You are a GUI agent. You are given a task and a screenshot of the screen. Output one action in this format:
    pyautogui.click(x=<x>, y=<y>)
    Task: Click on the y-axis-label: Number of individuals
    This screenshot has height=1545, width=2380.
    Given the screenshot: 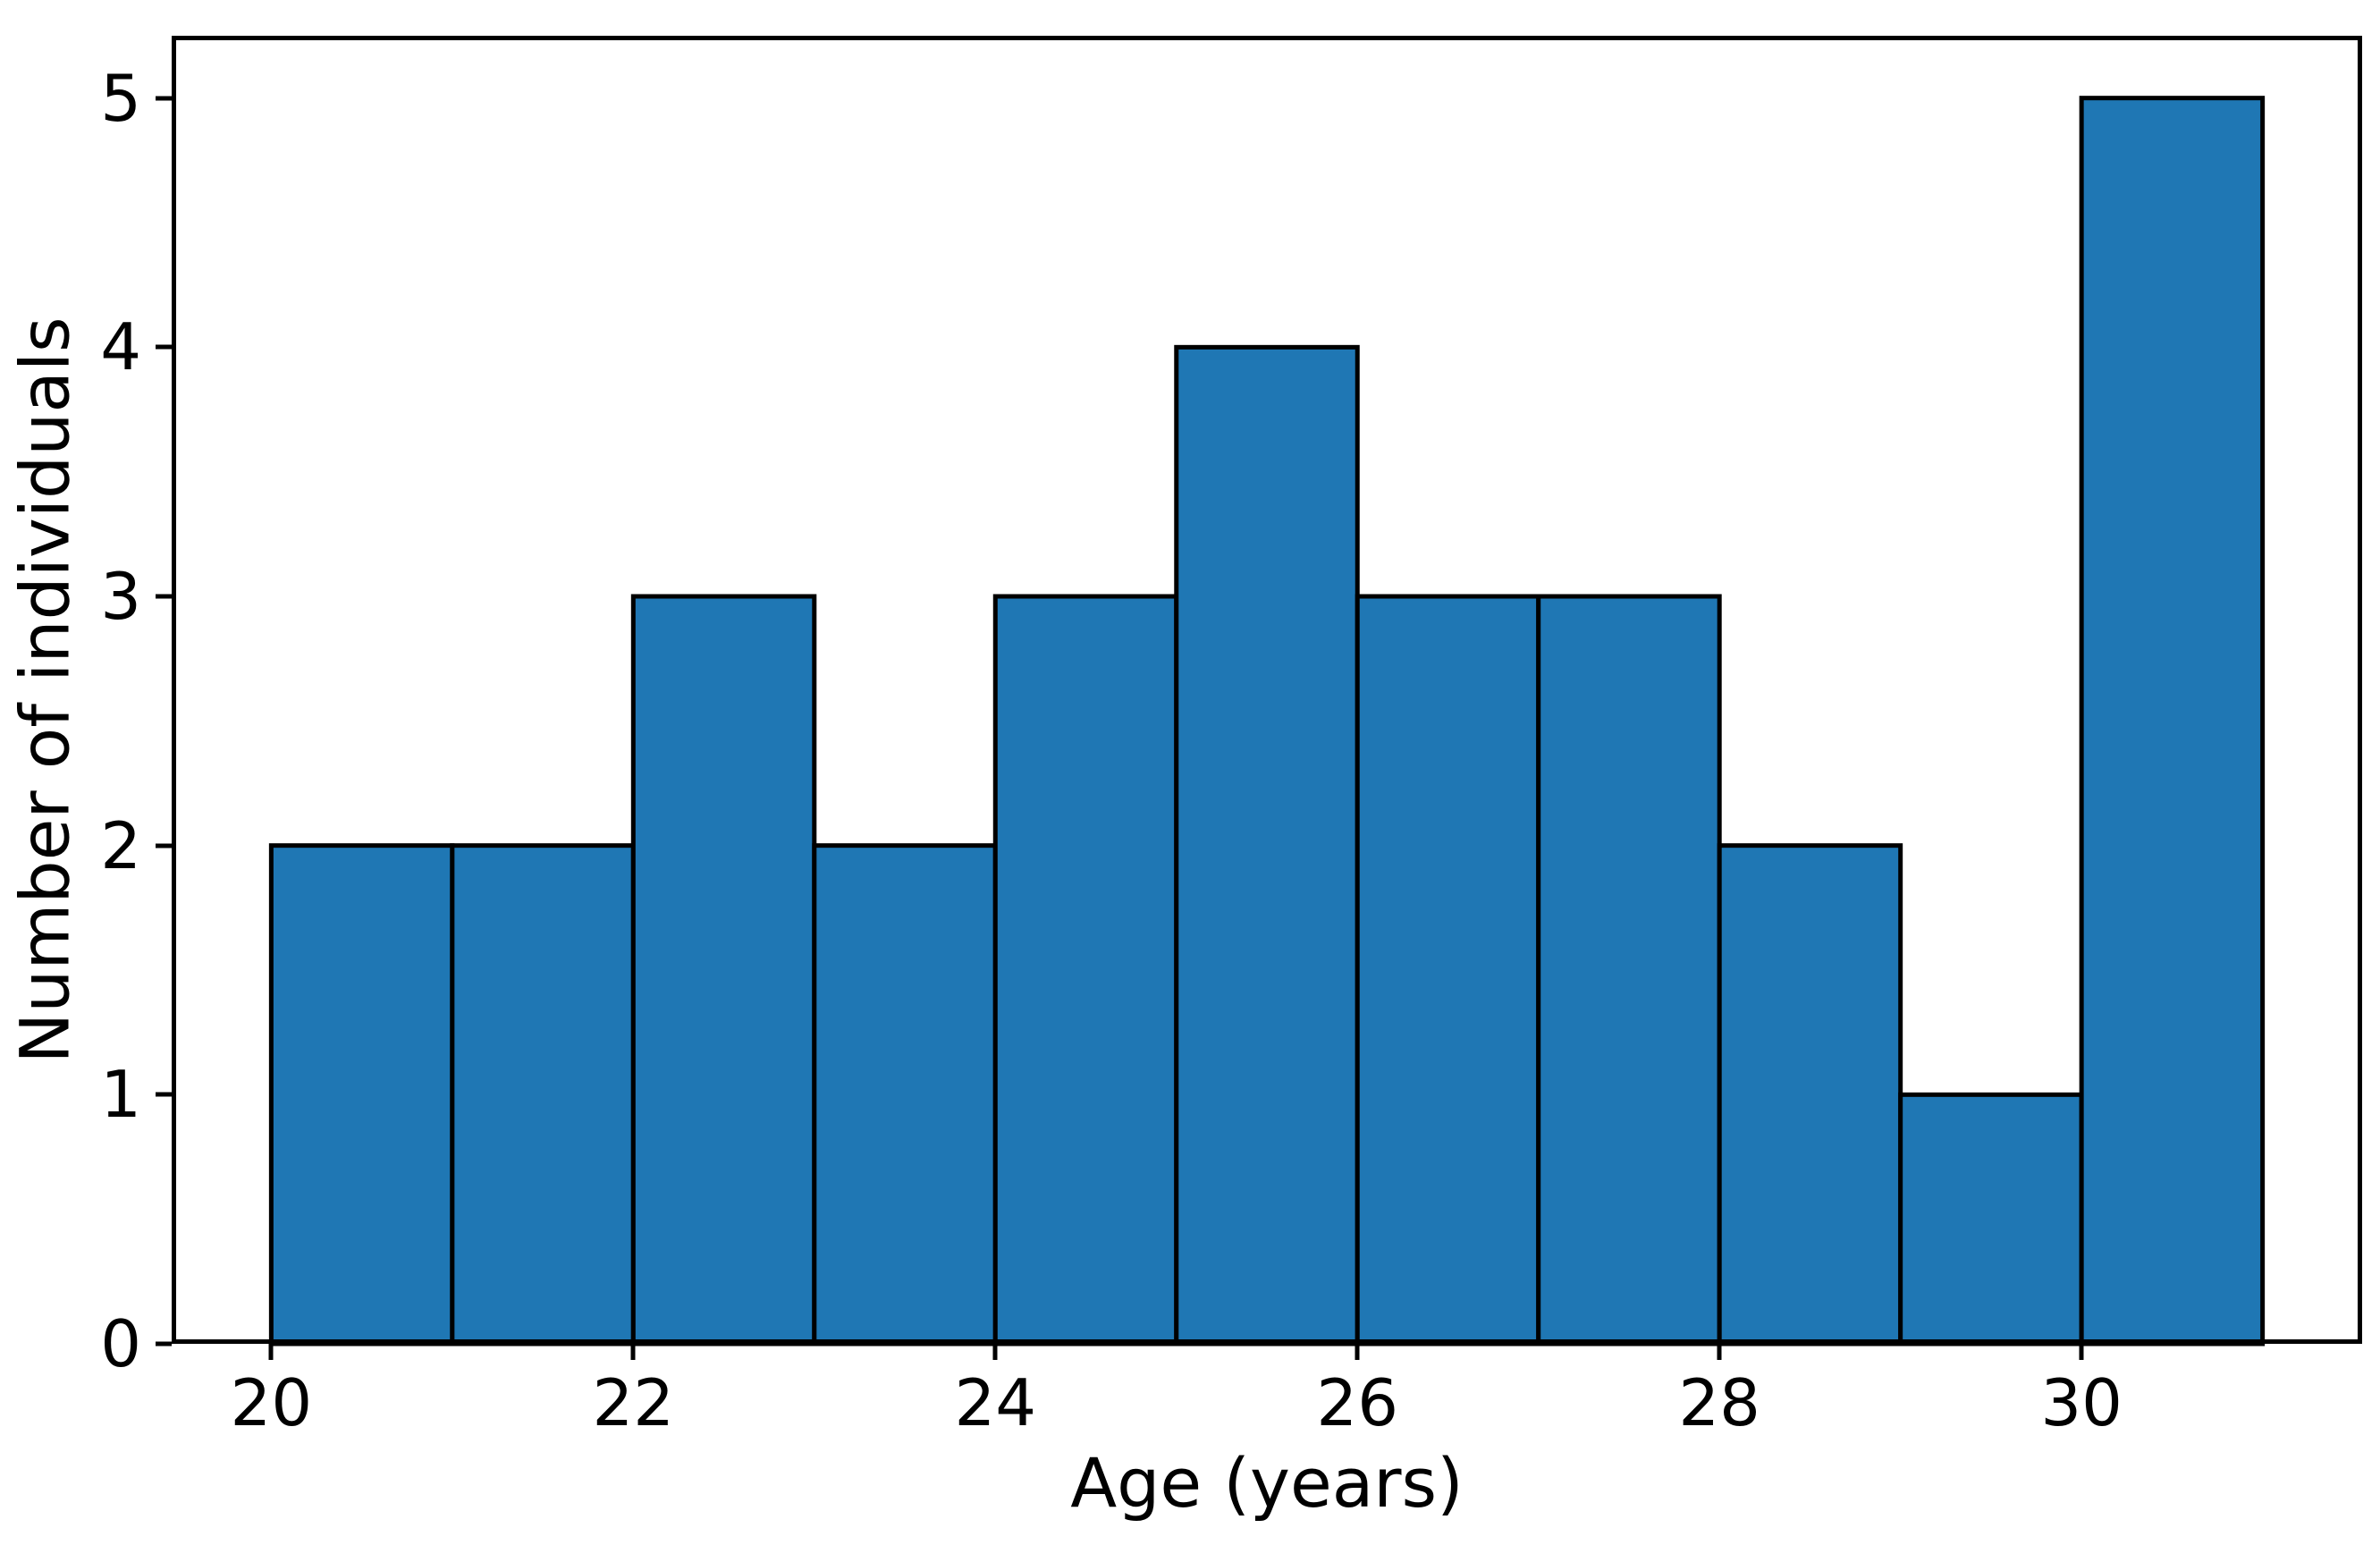 What is the action you would take?
    pyautogui.click(x=44, y=690)
    